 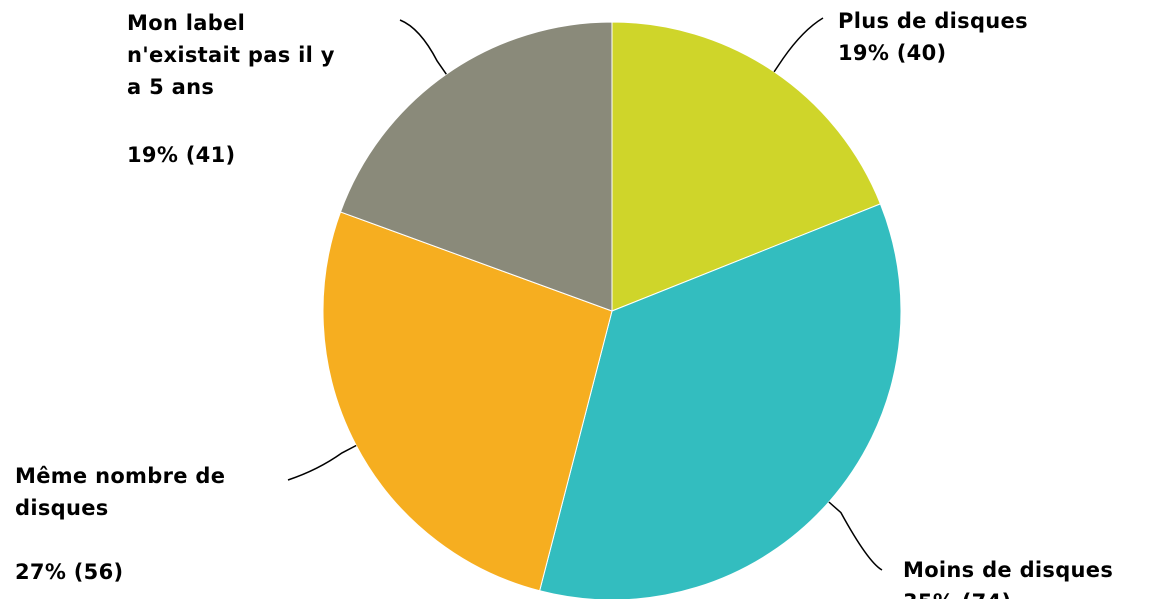 What do you see at coordinates (855, 536) in the screenshot?
I see `leader-line-moins-de-disques` at bounding box center [855, 536].